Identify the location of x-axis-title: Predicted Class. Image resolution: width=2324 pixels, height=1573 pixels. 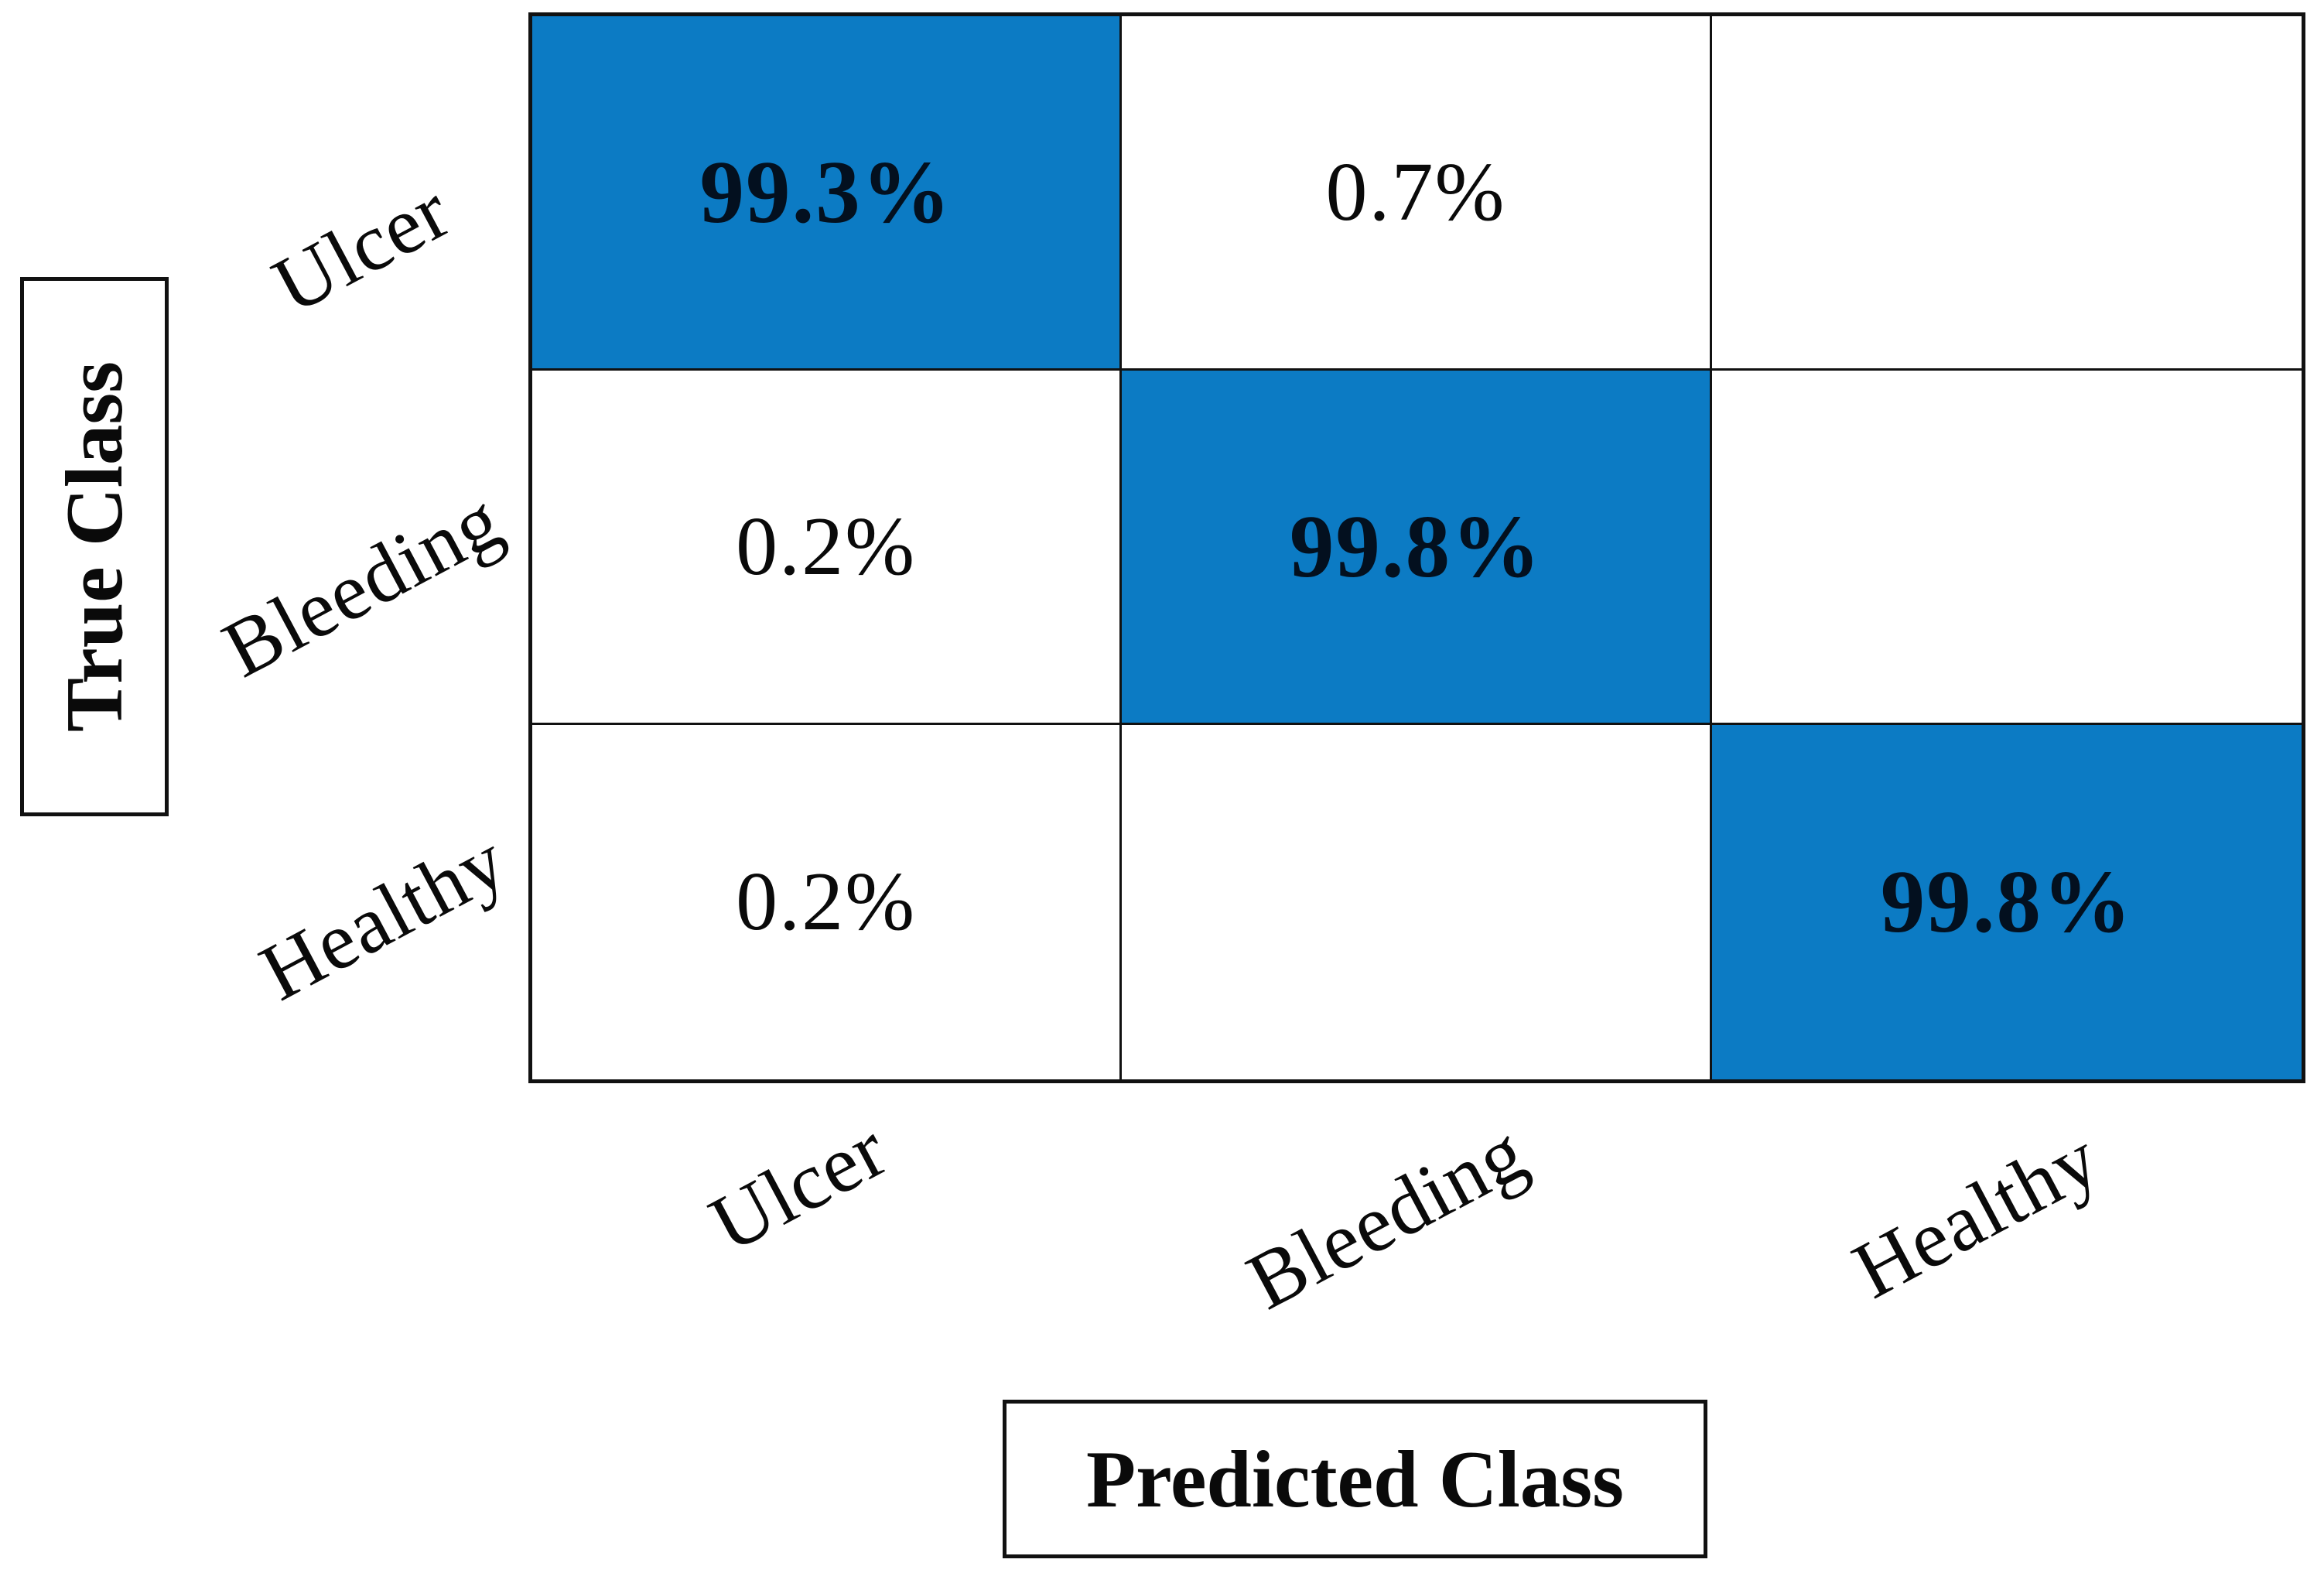
(1355, 1479).